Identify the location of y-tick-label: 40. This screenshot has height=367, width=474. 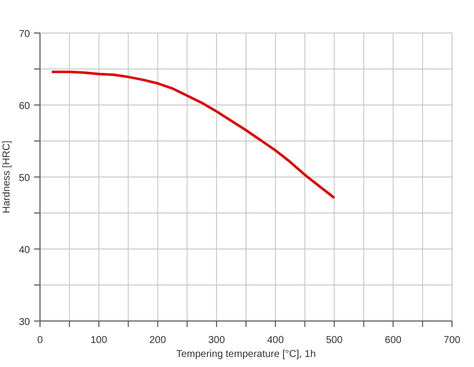
(24, 250).